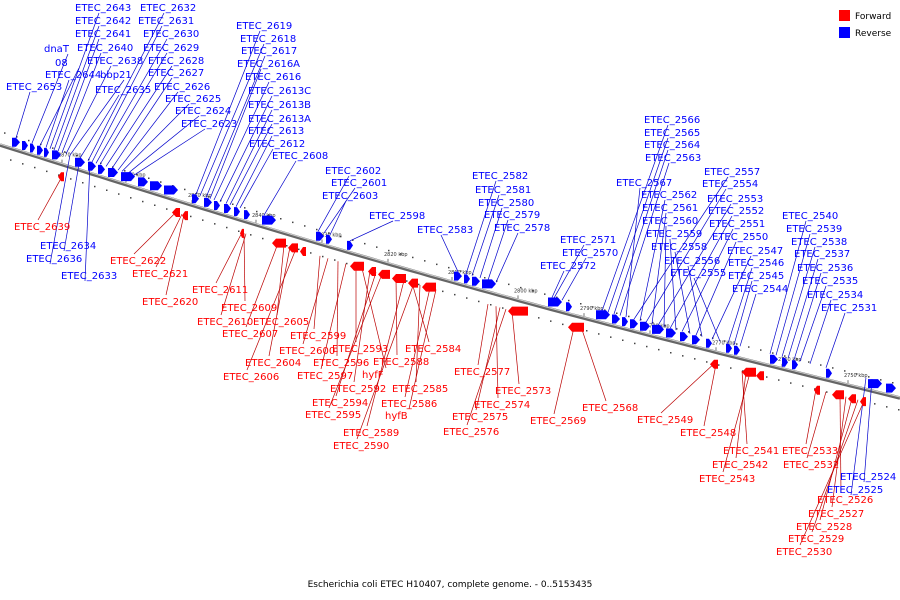 This screenshot has width=900, height=600. I want to click on gene-label: ETEC_2595, so click(333, 415).